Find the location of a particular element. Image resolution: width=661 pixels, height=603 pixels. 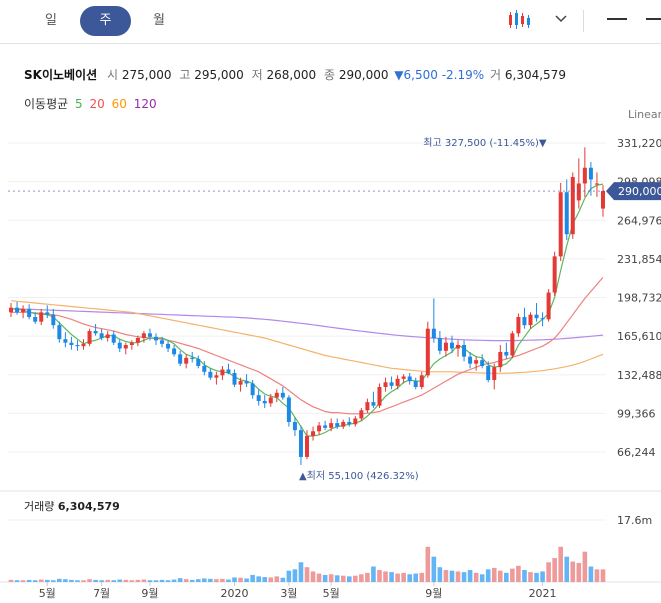

tab-month: 월 is located at coordinates (159, 20).